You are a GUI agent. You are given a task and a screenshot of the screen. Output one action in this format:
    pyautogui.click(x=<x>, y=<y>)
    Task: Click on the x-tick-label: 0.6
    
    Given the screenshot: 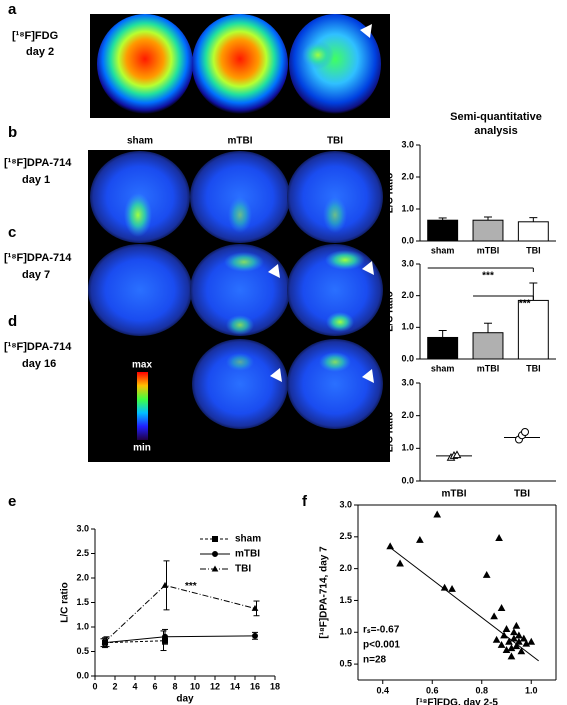 What is the action you would take?
    pyautogui.click(x=432, y=690)
    